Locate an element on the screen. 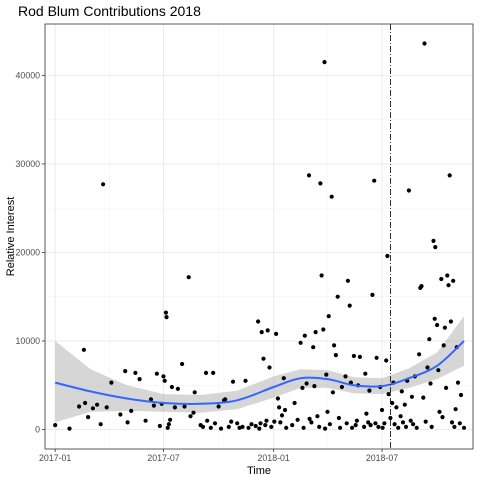  x-axis: 2017-01 2017-07 2018-01 2018-07 is located at coordinates (218, 456).